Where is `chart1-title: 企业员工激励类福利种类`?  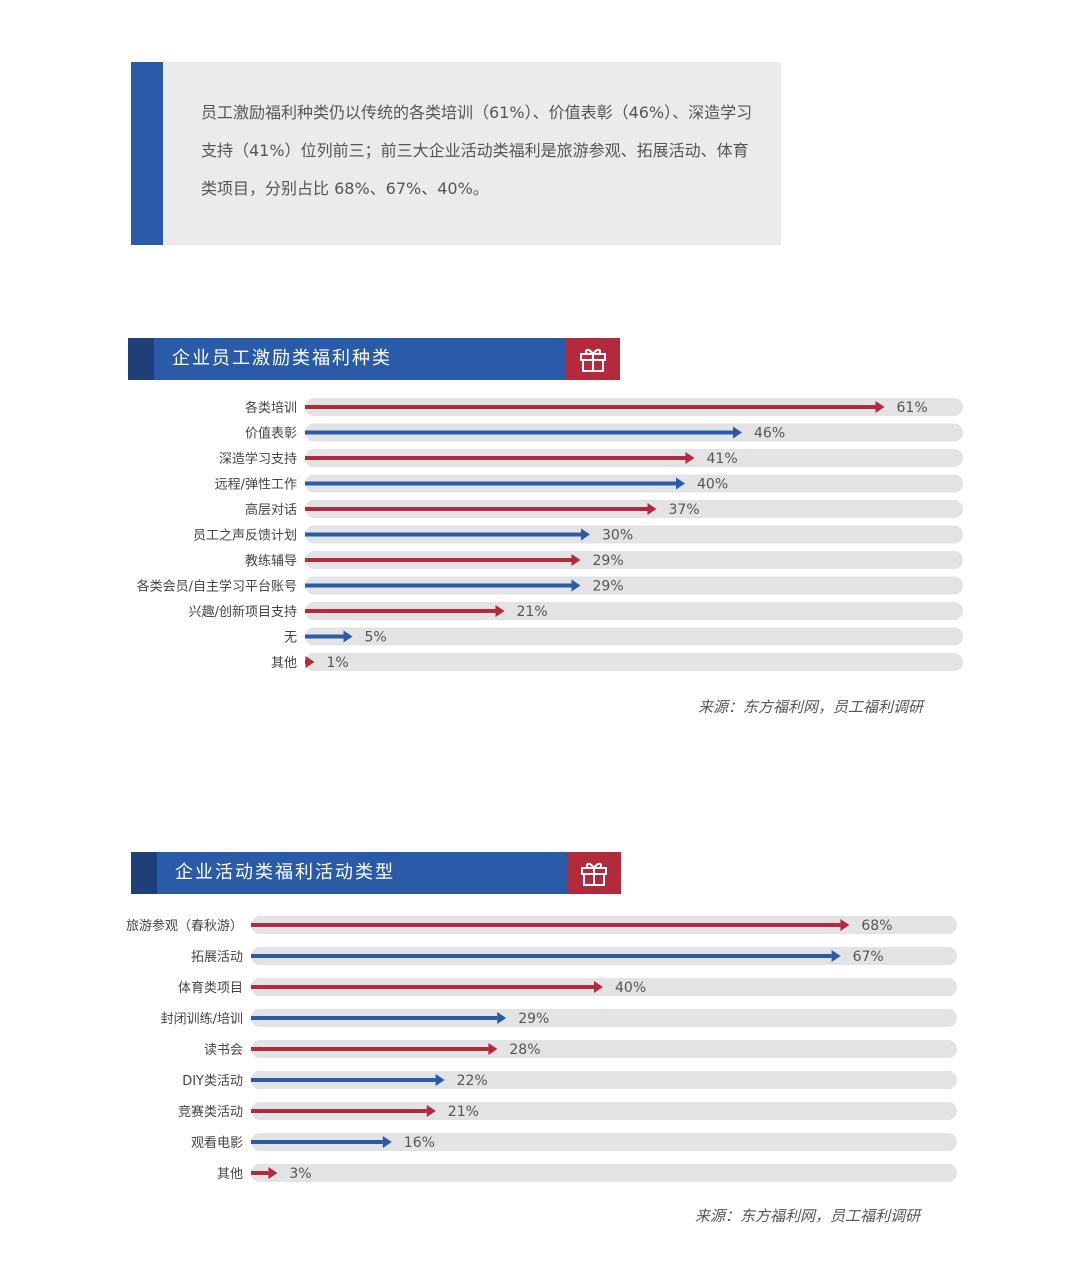
chart1-title: 企业员工激励类福利种类 is located at coordinates (282, 358).